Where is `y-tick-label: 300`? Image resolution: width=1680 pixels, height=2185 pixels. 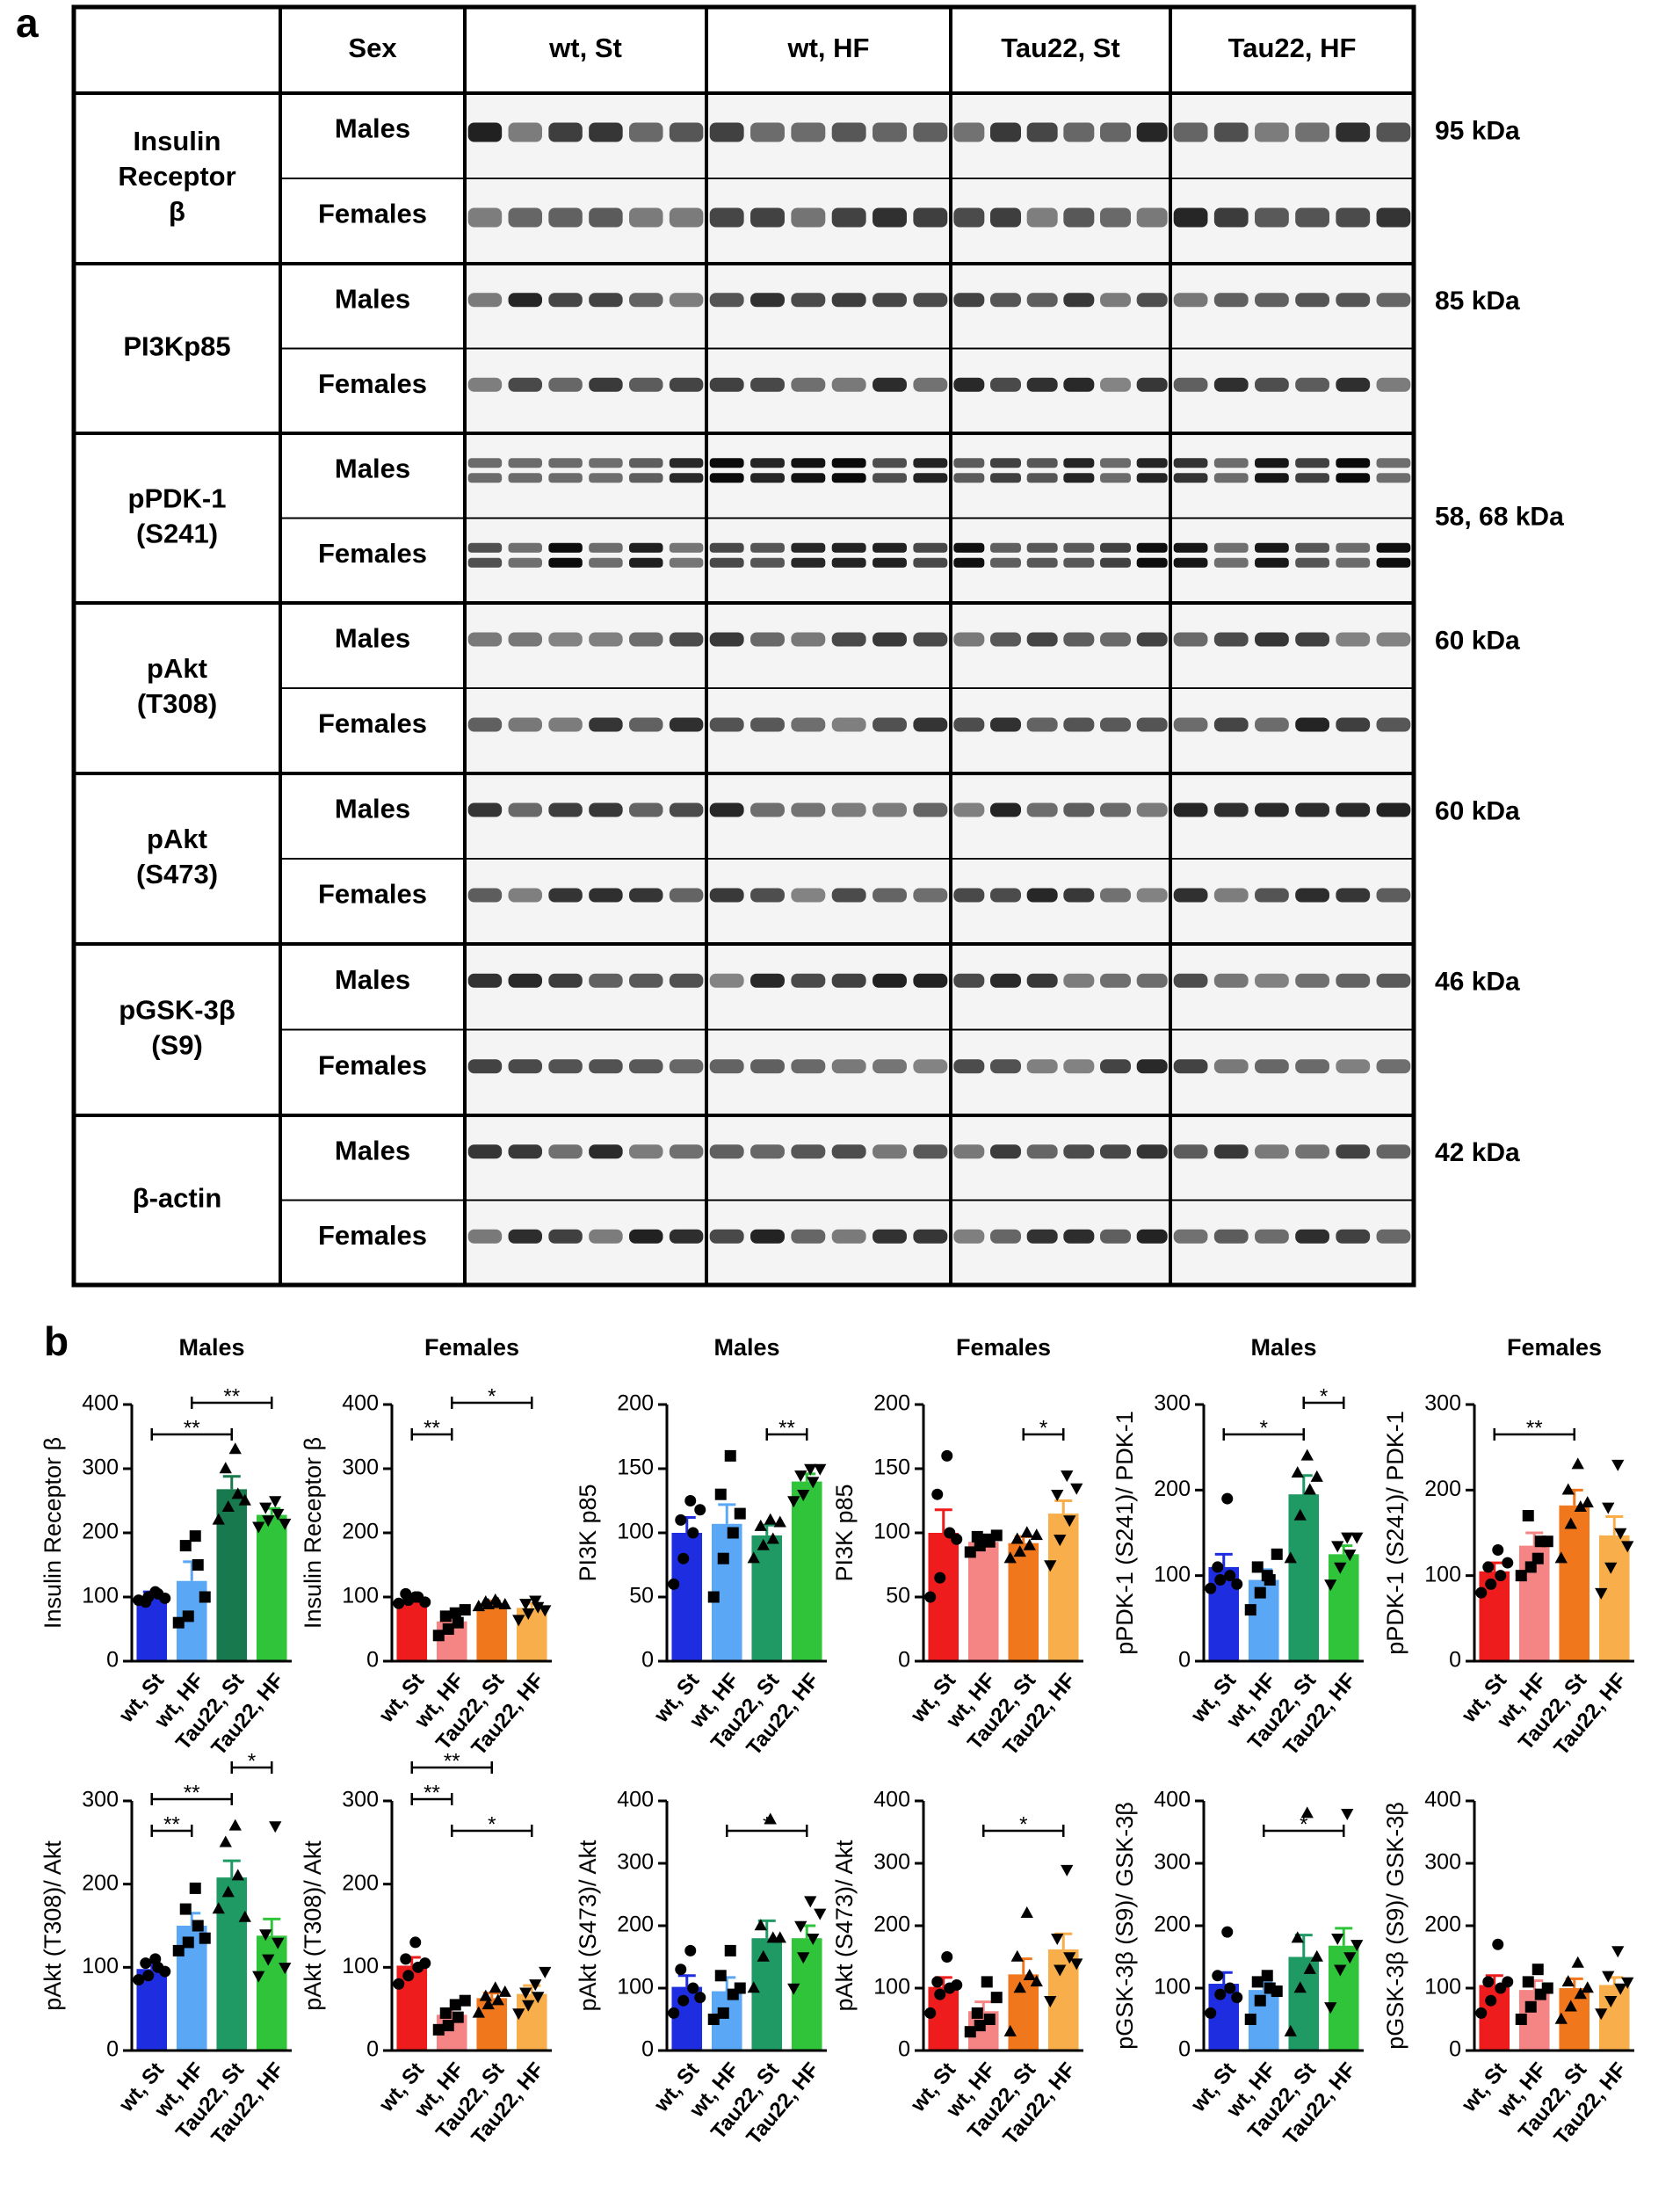
y-tick-label: 300 is located at coordinates (1172, 1403).